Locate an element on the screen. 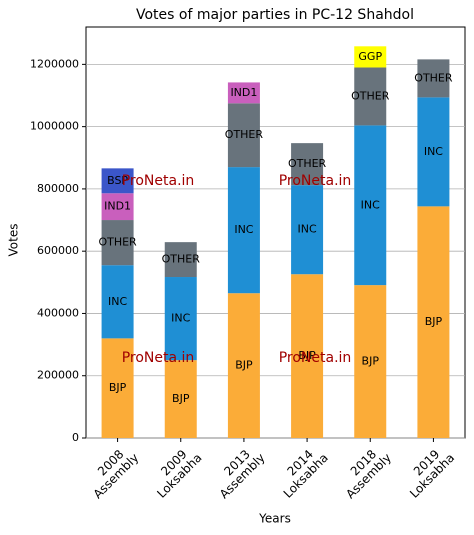 The width and height of the screenshot is (474, 535). segment-label: BSP is located at coordinates (117, 180).